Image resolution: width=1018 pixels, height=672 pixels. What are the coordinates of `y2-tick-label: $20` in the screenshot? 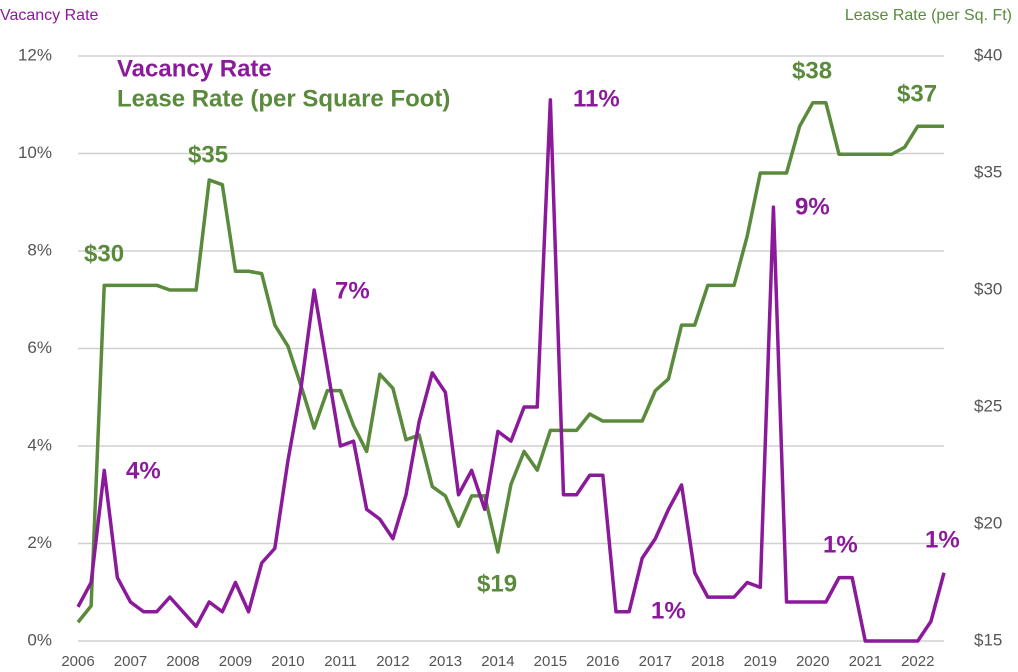 It's located at (988, 522).